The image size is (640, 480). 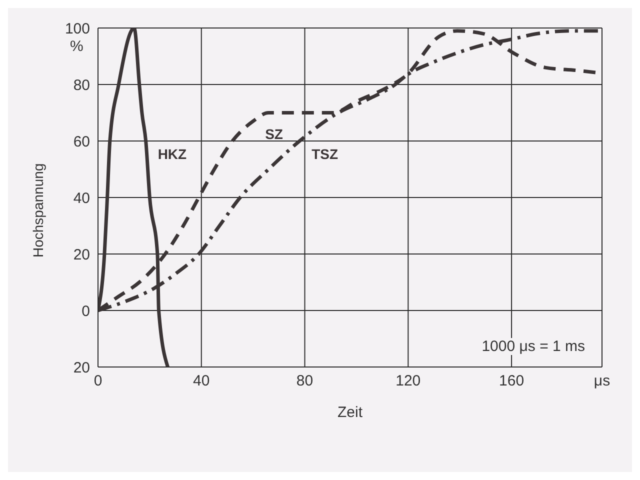 What do you see at coordinates (350, 412) in the screenshot?
I see `x-axis-title: Zeit` at bounding box center [350, 412].